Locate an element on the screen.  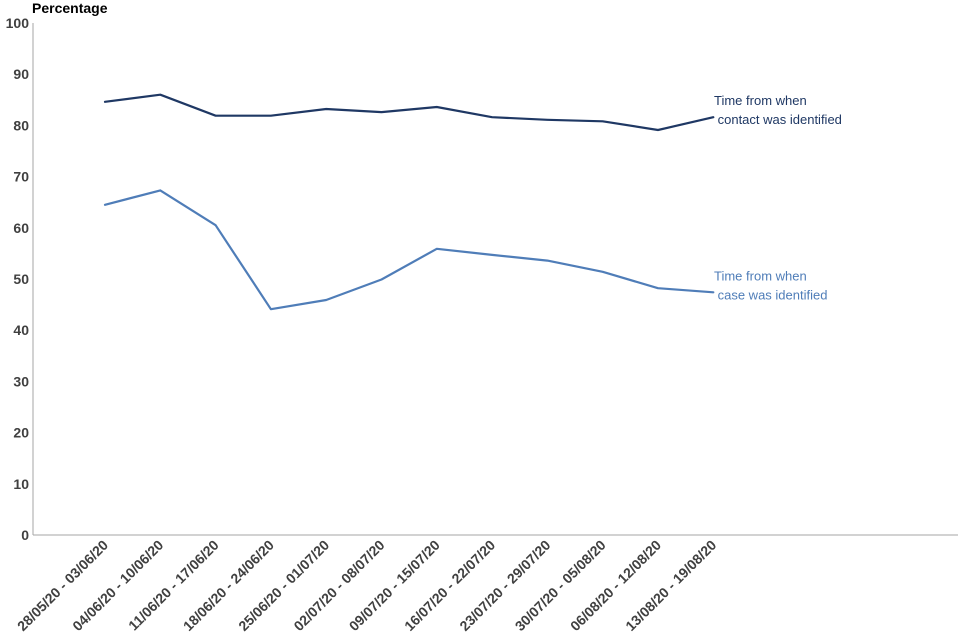
x-tick-label: 09/07/20 - 15/07/20 is located at coordinates (394, 585).